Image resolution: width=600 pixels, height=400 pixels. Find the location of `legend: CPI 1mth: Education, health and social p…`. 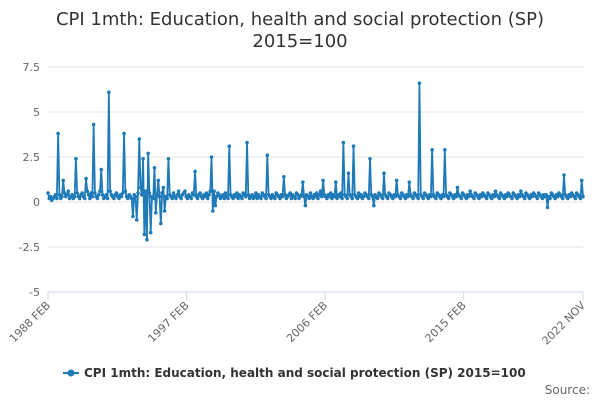

legend: CPI 1mth: Education, health and social p… is located at coordinates (294, 373).